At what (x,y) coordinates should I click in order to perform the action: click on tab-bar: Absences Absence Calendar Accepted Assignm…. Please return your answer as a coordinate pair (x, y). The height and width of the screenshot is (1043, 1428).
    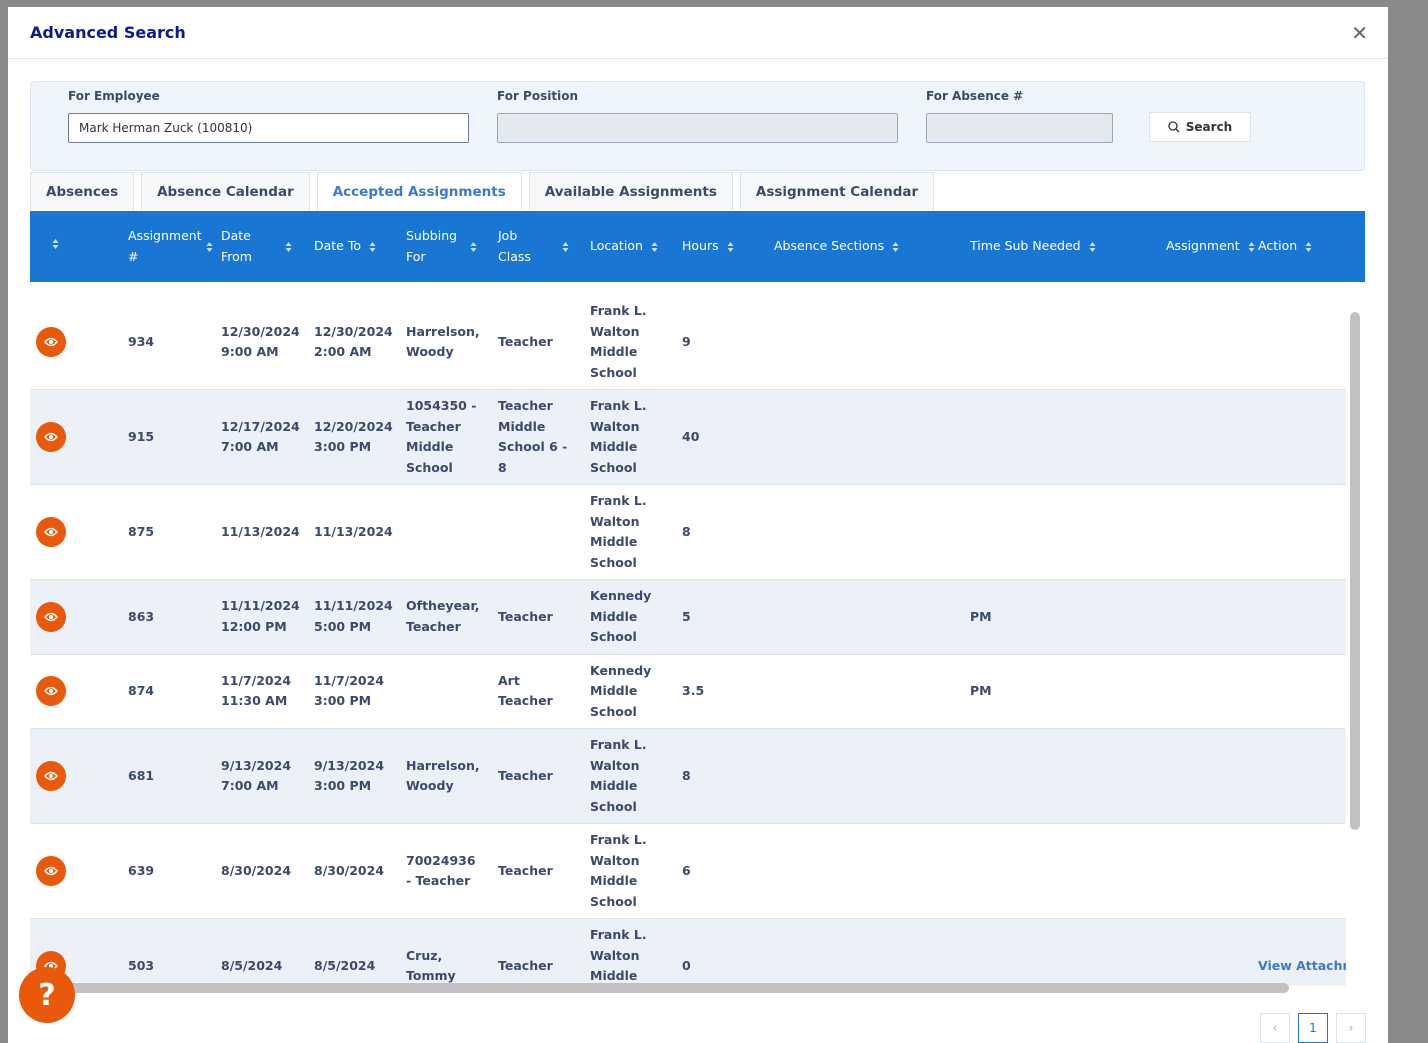
    Looking at the image, I should click on (482, 191).